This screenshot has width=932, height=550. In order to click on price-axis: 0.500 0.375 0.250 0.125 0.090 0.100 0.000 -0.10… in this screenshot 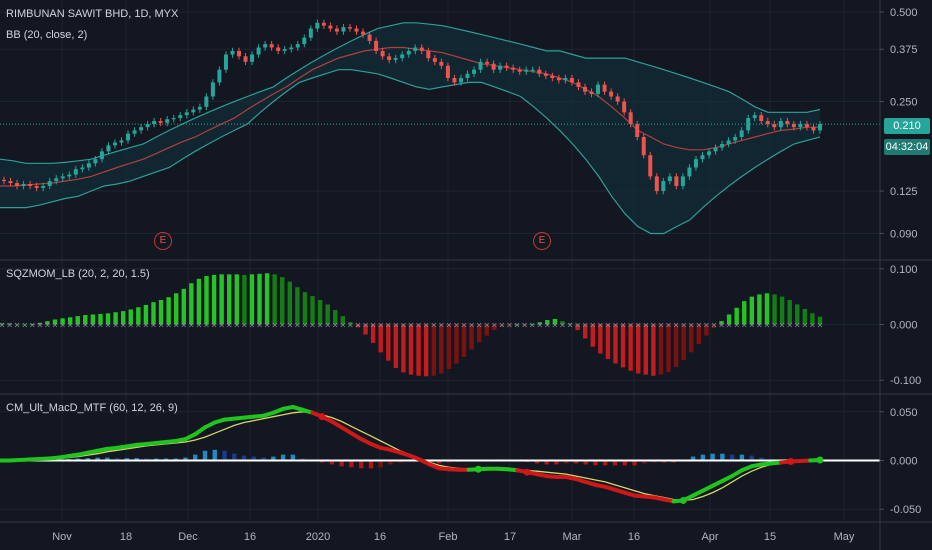, I will do `click(900, 261)`.